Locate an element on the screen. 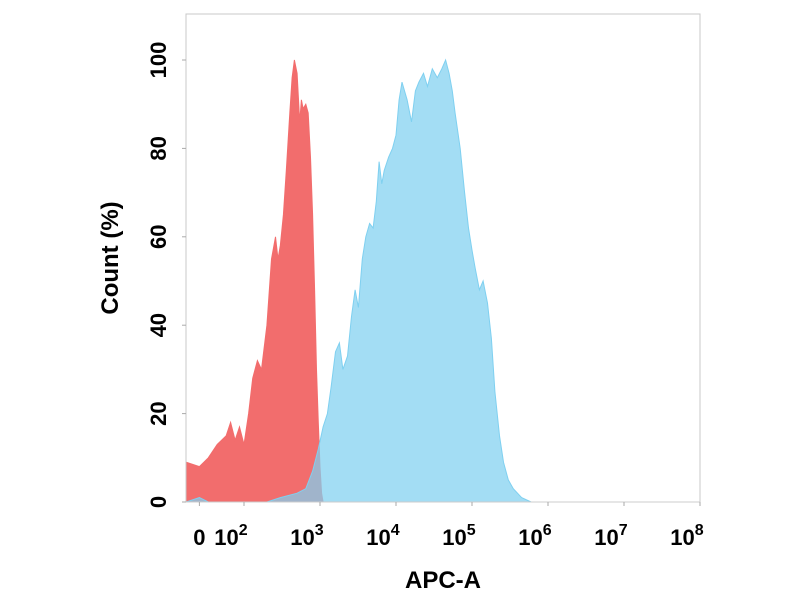 The width and height of the screenshot is (800, 600). x-tick-label: 10³ is located at coordinates (306, 536).